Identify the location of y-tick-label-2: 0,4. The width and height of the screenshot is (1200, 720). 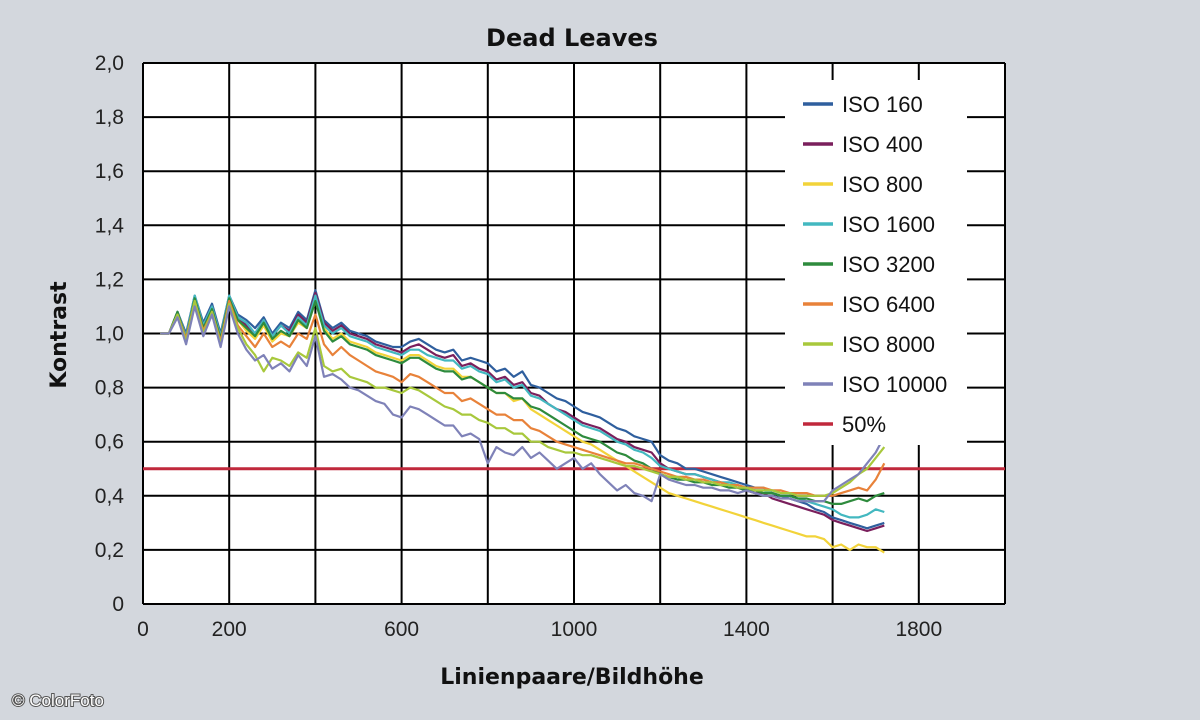
(110, 496).